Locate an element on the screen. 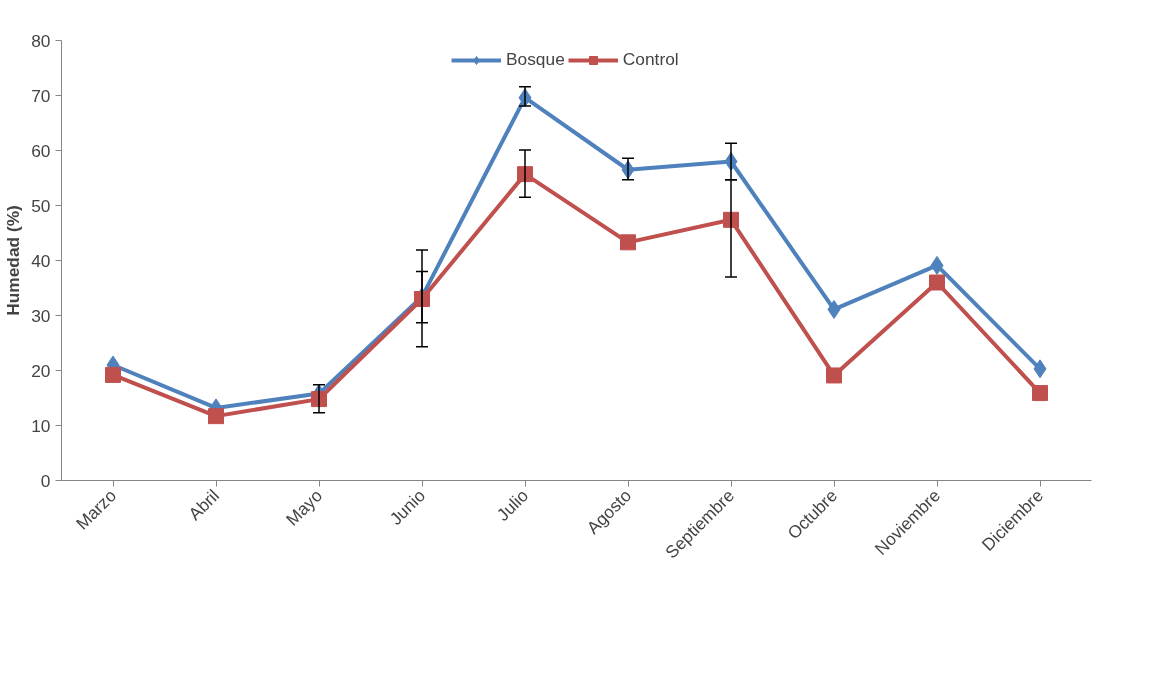  legend-label: Bosque is located at coordinates (535, 59).